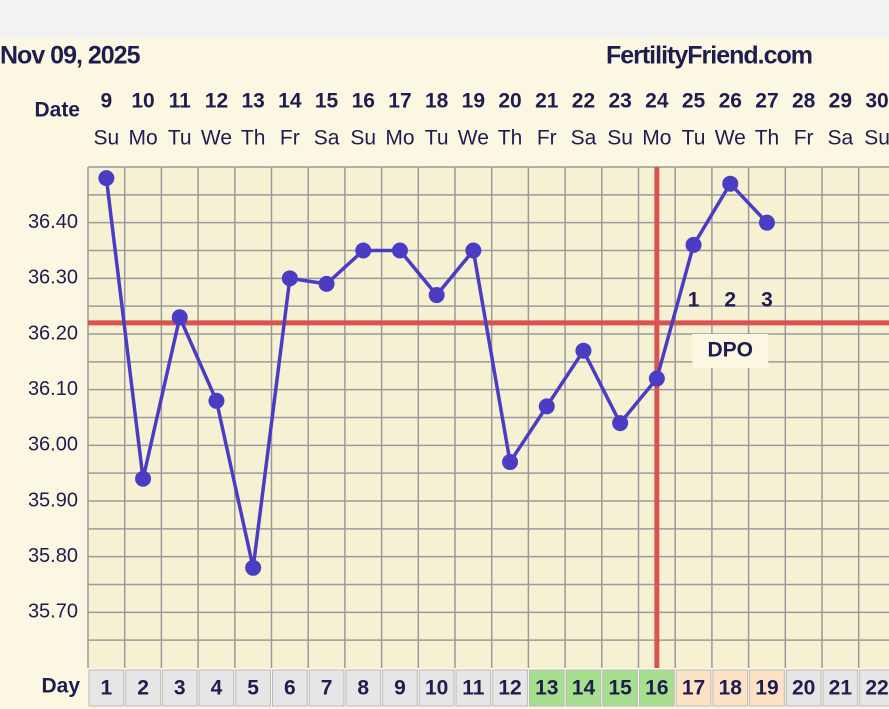 The height and width of the screenshot is (709, 889). I want to click on date-label: 13, so click(252, 101).